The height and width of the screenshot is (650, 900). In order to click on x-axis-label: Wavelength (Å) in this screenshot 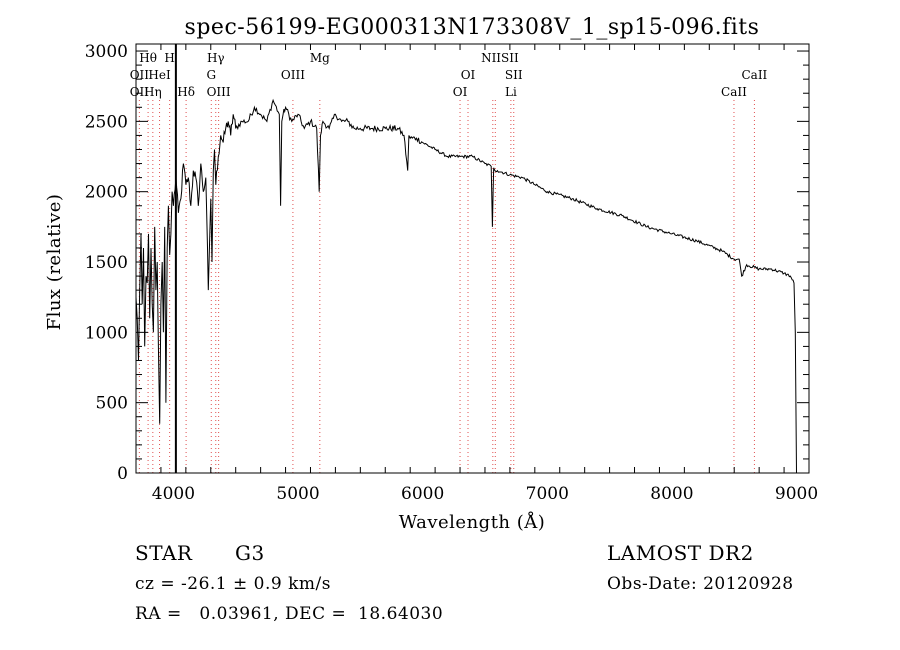, I will do `click(472, 522)`.